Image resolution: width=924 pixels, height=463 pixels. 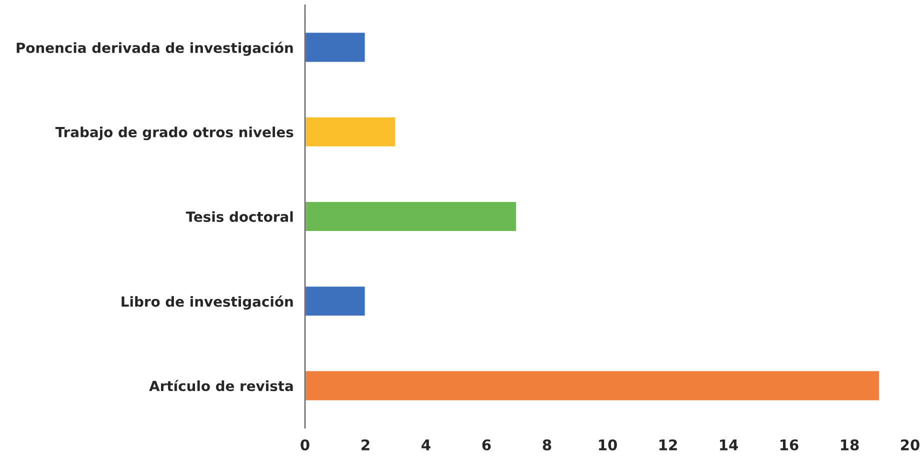 I want to click on x-tick-label: 4, so click(x=426, y=445).